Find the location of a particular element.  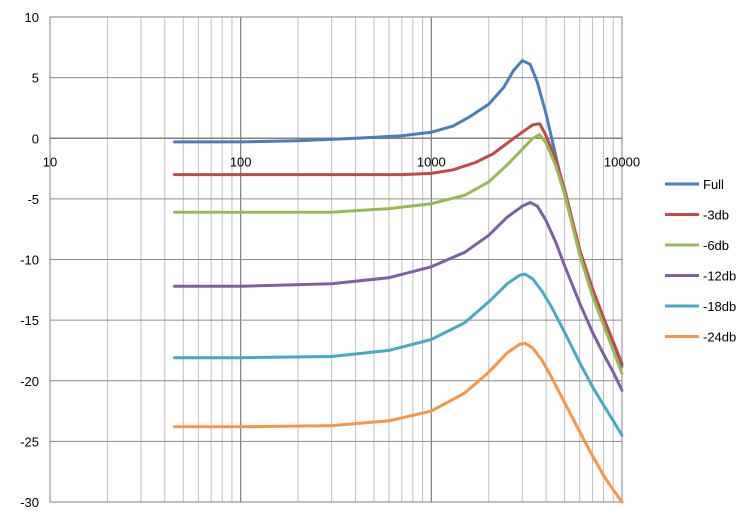

y-tick-label: -15 is located at coordinates (29, 320).